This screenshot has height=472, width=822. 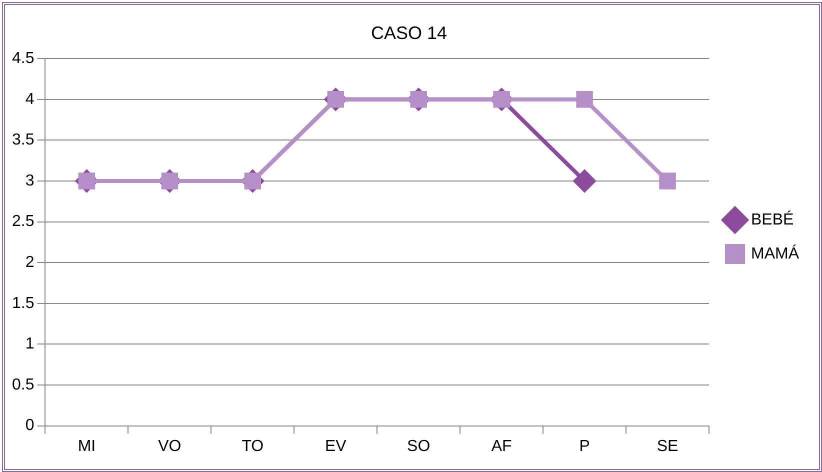 What do you see at coordinates (23, 221) in the screenshot?
I see `y-tick-label: 2.5` at bounding box center [23, 221].